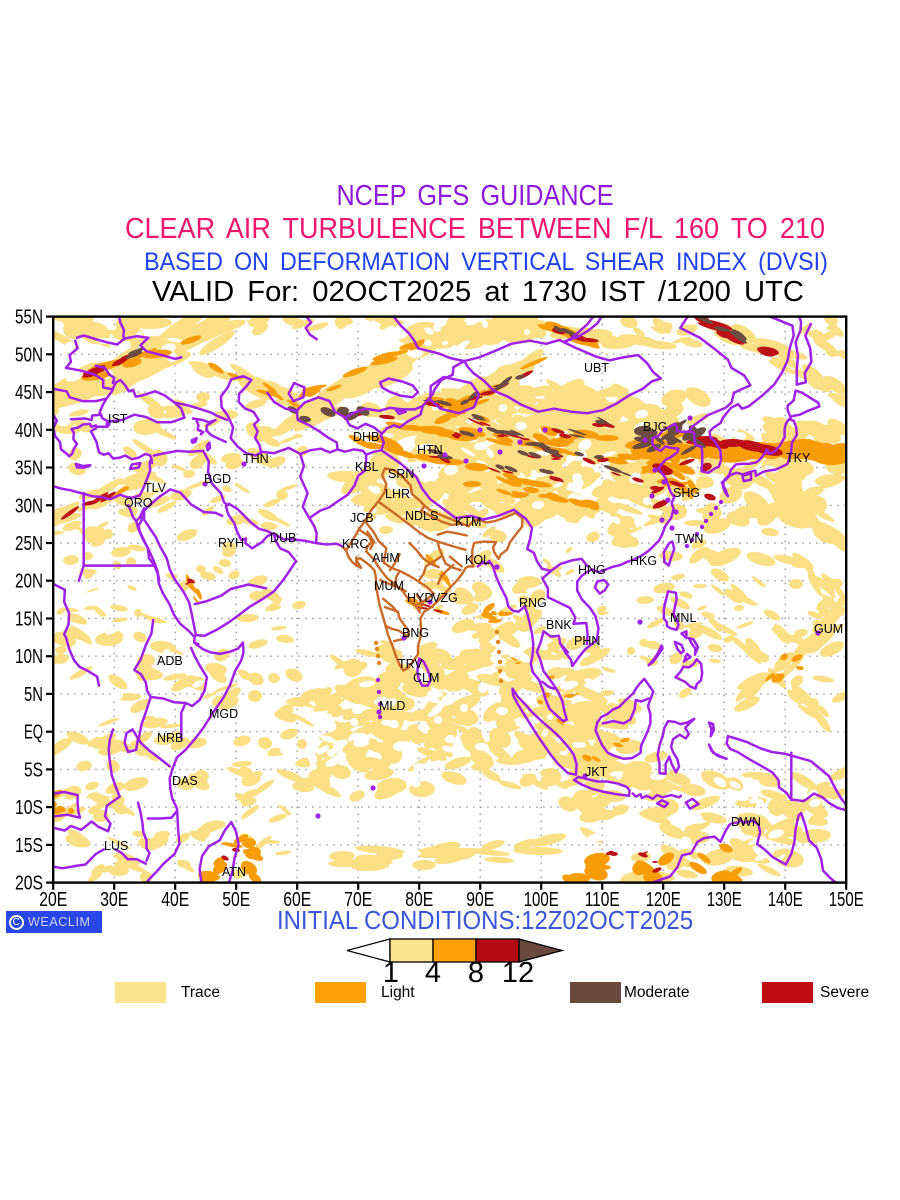 This screenshot has width=900, height=1200. What do you see at coordinates (445, 598) in the screenshot?
I see `svg-text: VZG` at bounding box center [445, 598].